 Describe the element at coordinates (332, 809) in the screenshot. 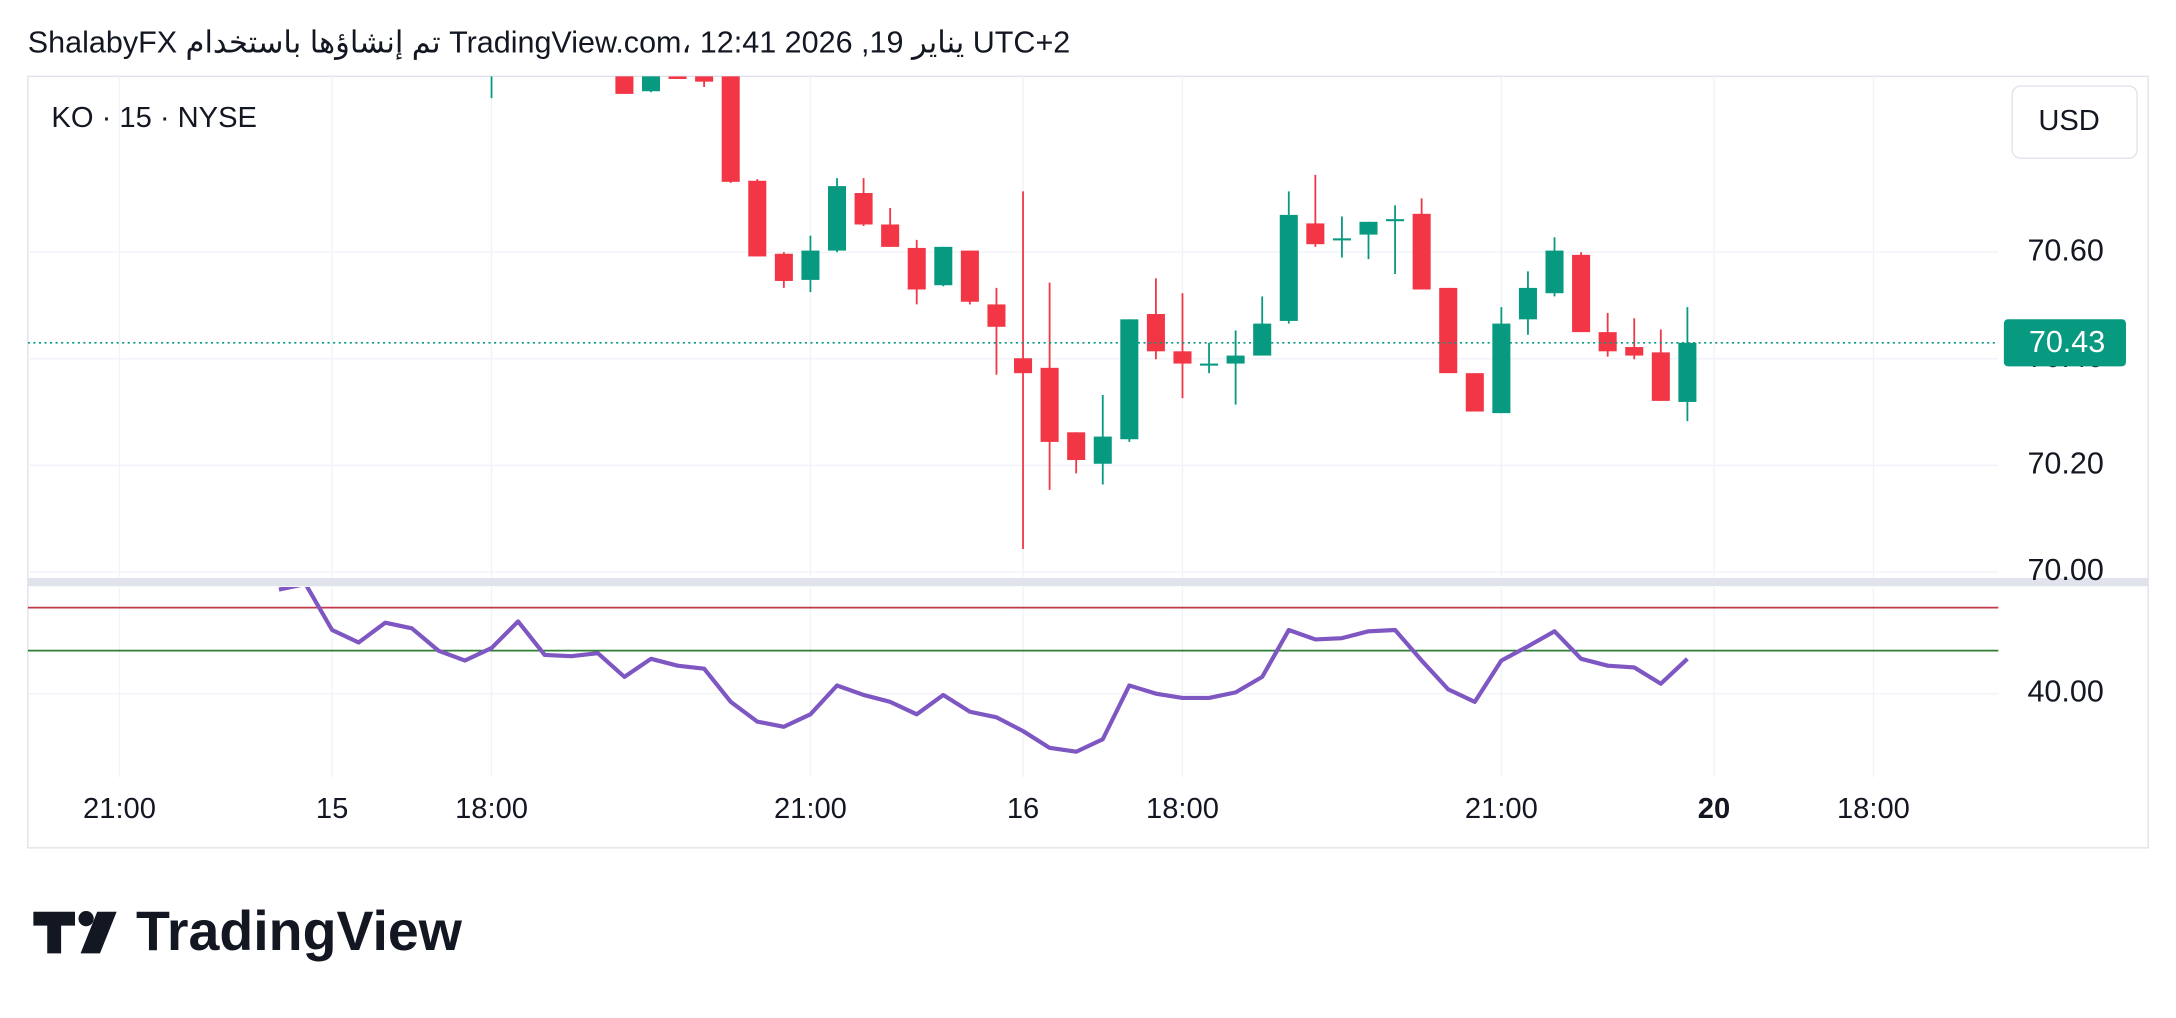

I see `x-tick-label: 15` at that location.